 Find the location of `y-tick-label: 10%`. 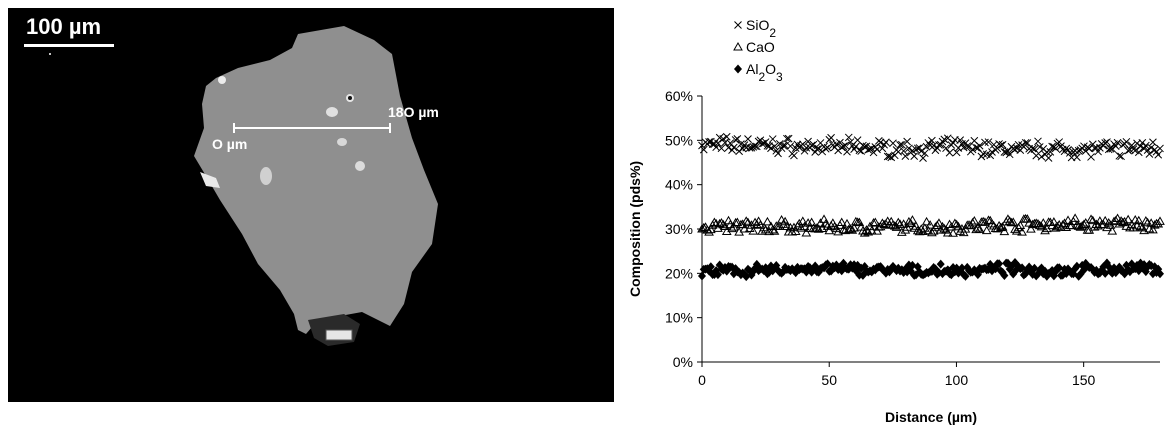

y-tick-label: 10% is located at coordinates (679, 318).